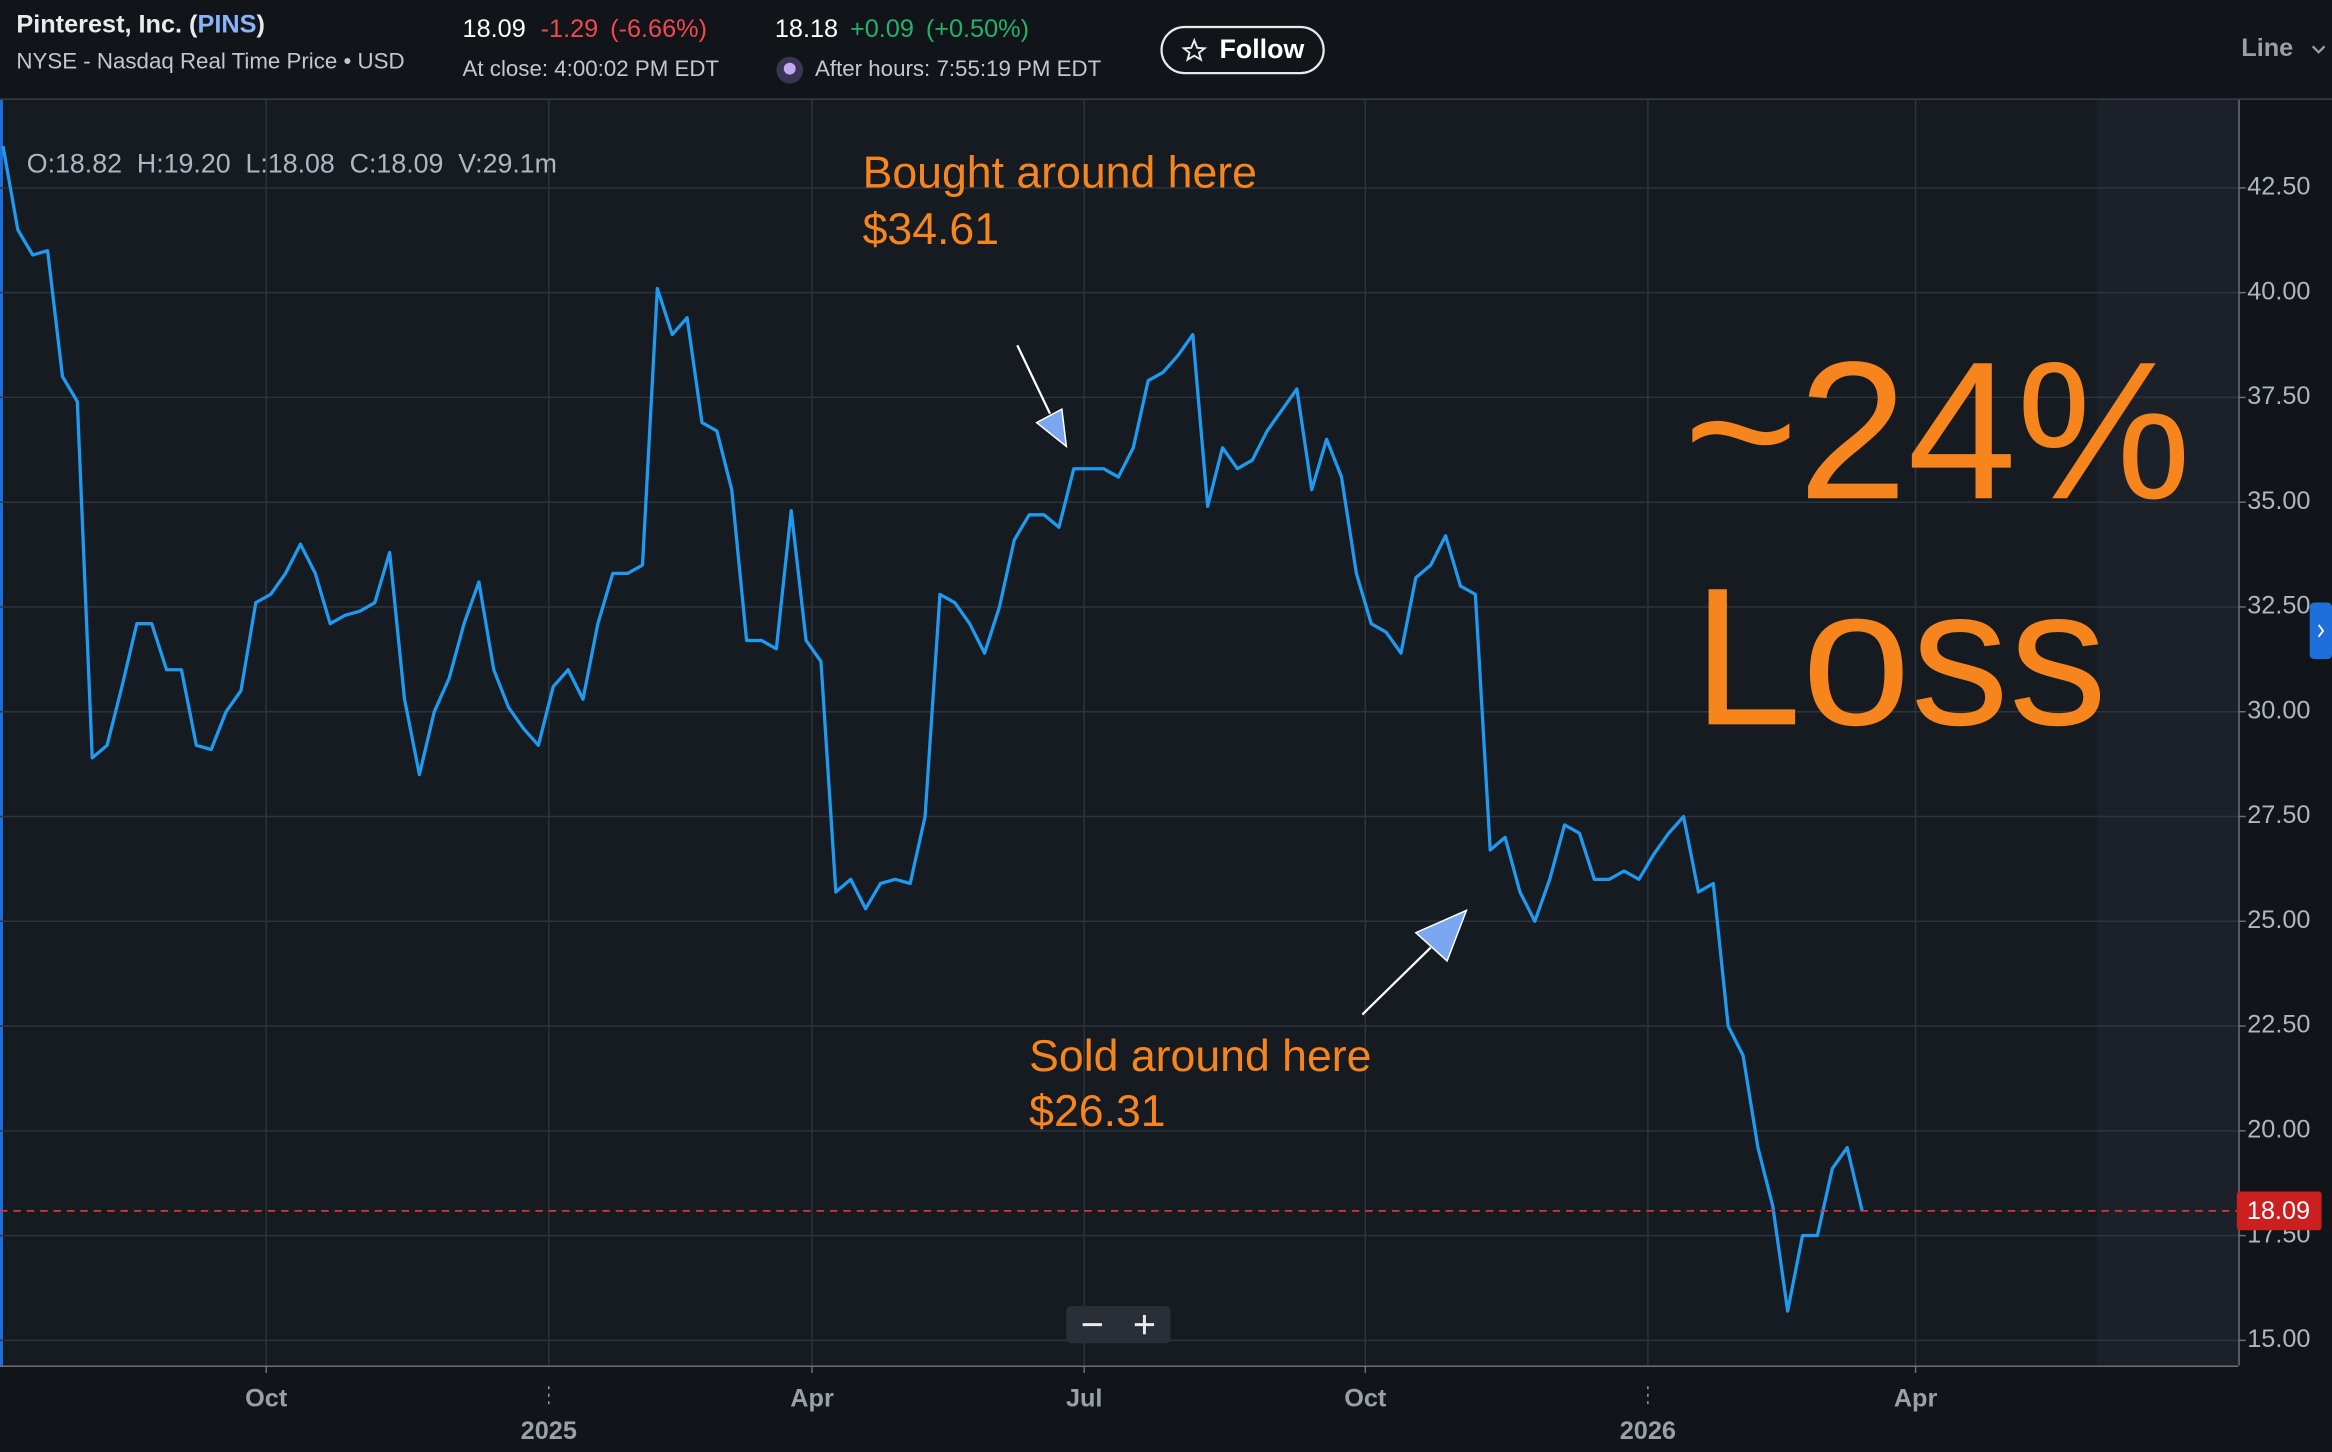 Image resolution: width=2332 pixels, height=1452 pixels. What do you see at coordinates (658, 29) in the screenshot?
I see `close-percent: (-6.66%)` at bounding box center [658, 29].